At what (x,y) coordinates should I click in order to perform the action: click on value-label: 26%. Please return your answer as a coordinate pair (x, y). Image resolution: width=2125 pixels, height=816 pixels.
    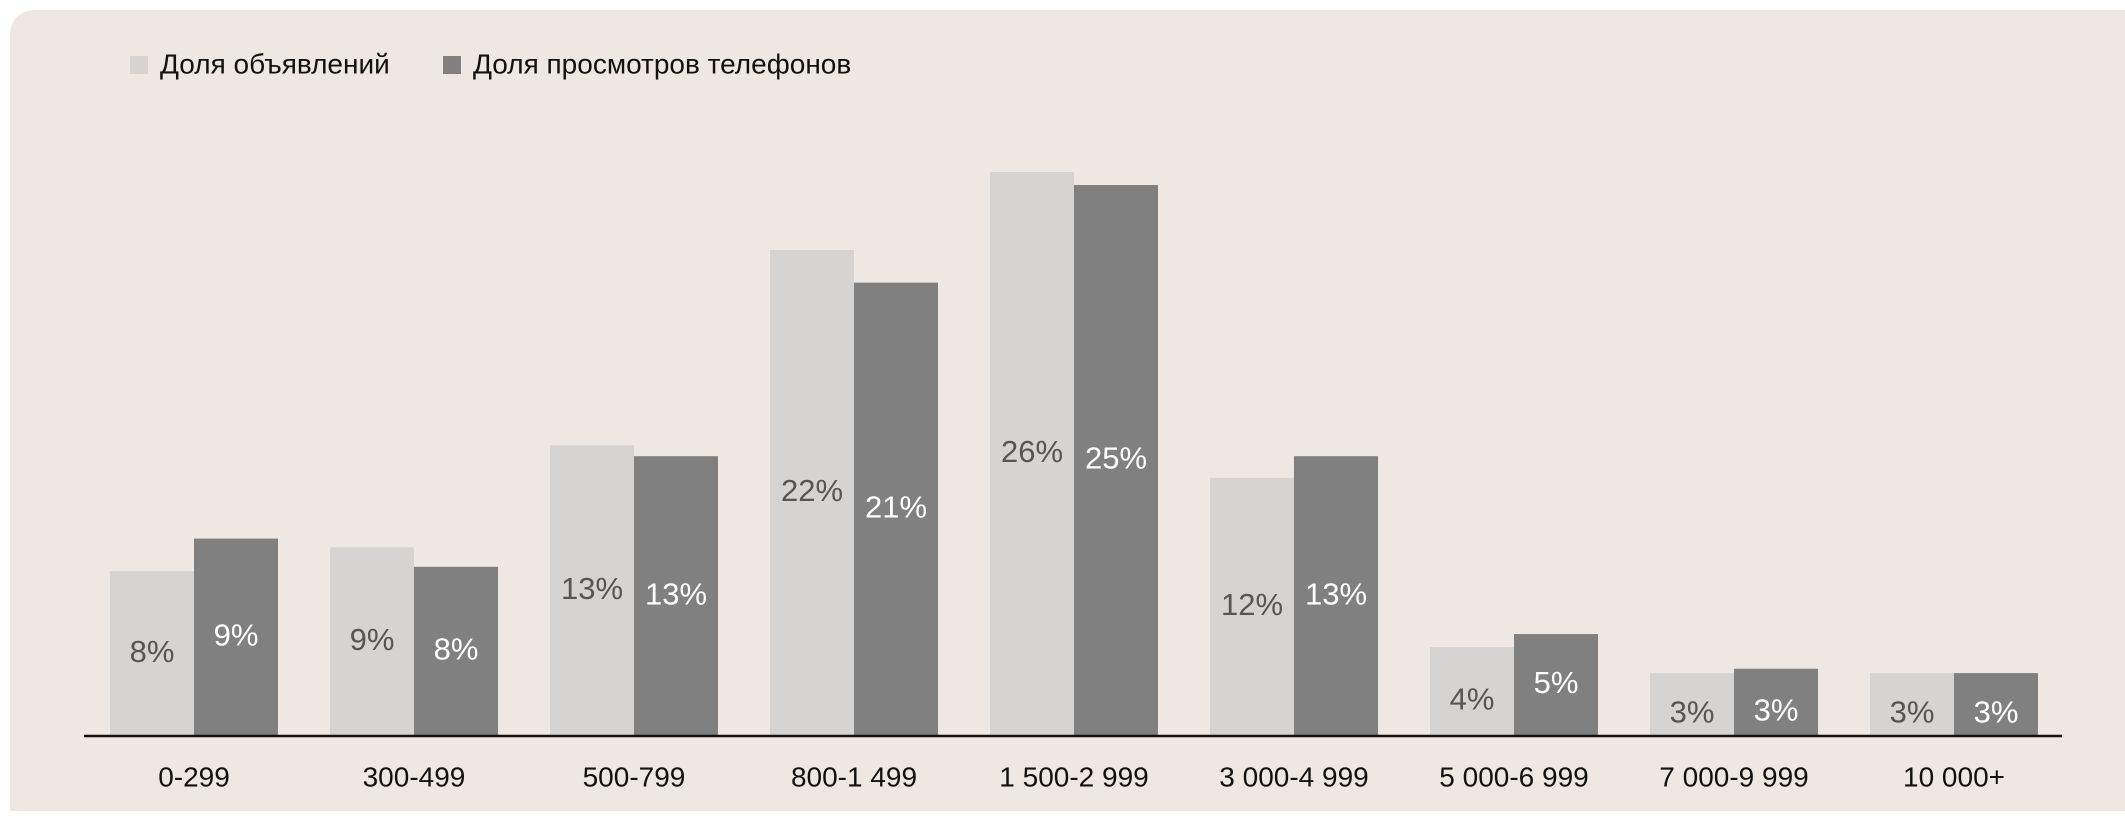
    Looking at the image, I should click on (1032, 451).